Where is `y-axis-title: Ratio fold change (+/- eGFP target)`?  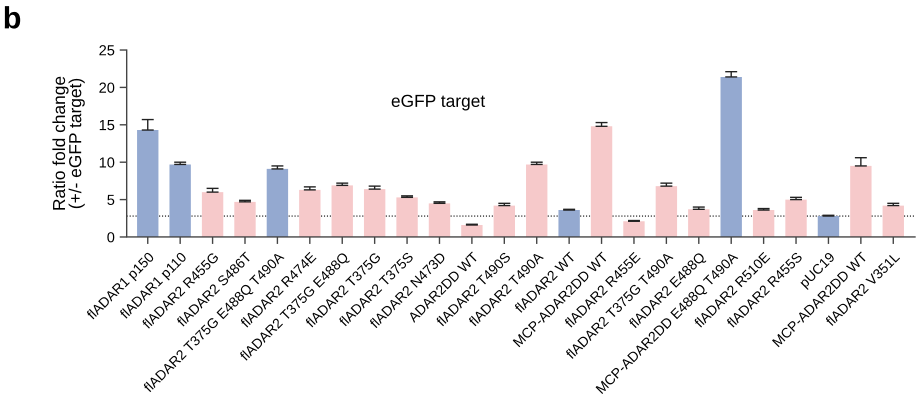
y-axis-title: Ratio fold change (+/- eGFP target) is located at coordinates (68, 143).